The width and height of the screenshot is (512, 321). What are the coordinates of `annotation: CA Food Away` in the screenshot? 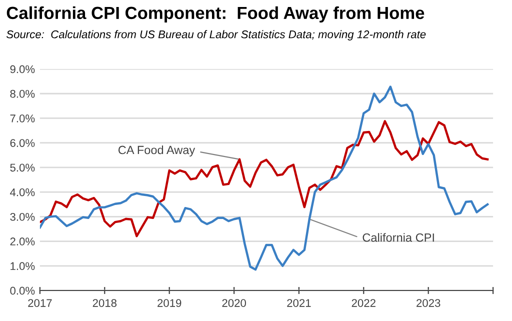 It's located at (157, 151).